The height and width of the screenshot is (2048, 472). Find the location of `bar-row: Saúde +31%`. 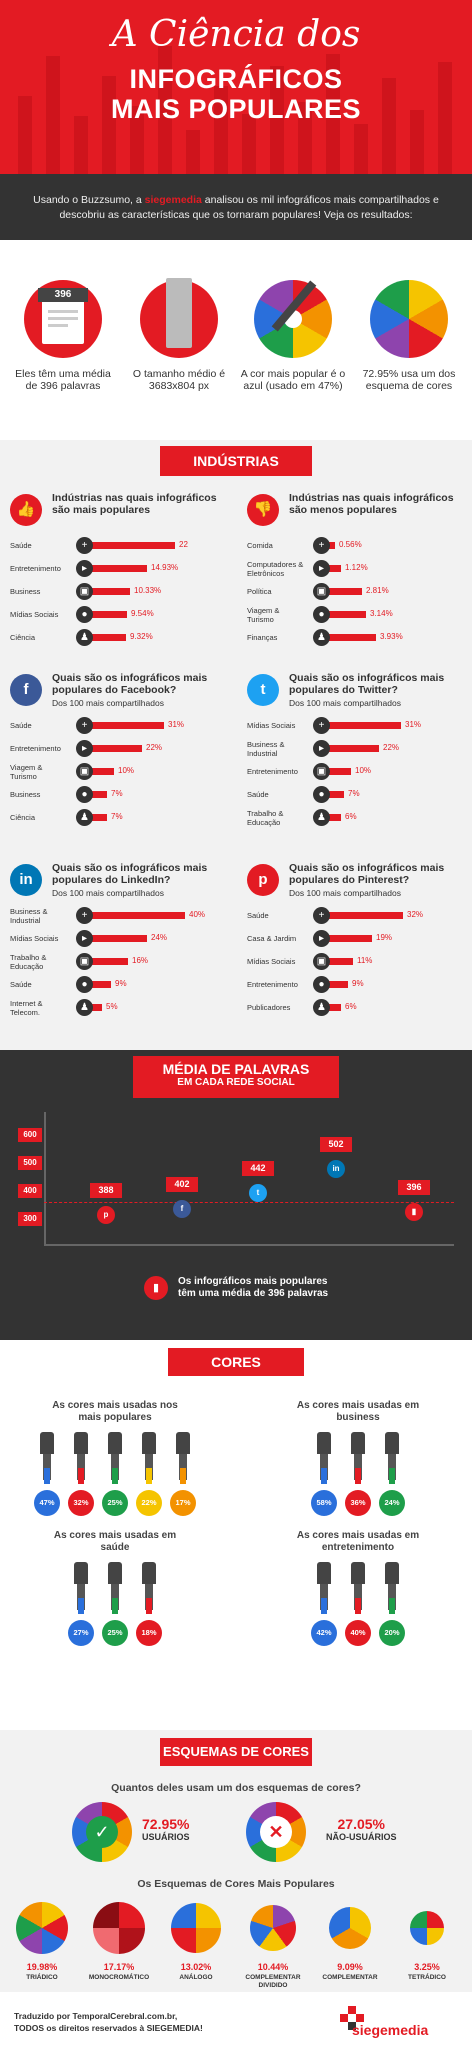

bar-row: Saúde +31% is located at coordinates (122, 725).